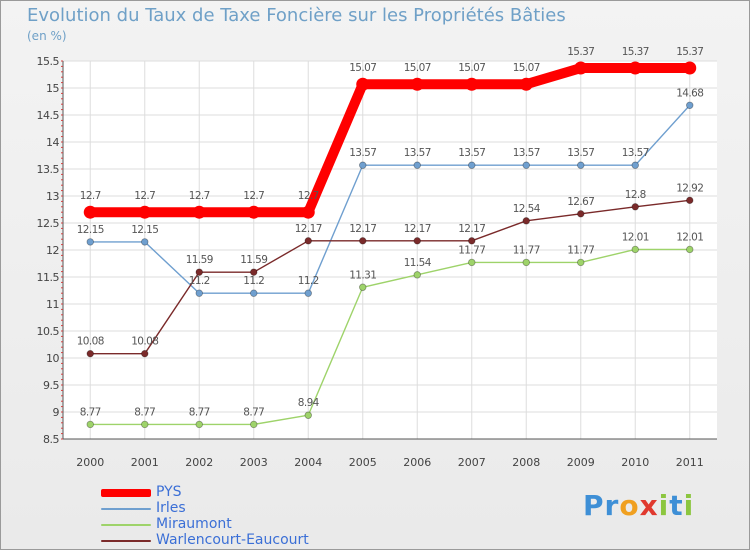  What do you see at coordinates (251, 524) in the screenshot?
I see `legend-item-miraumont: Miraumont` at bounding box center [251, 524].